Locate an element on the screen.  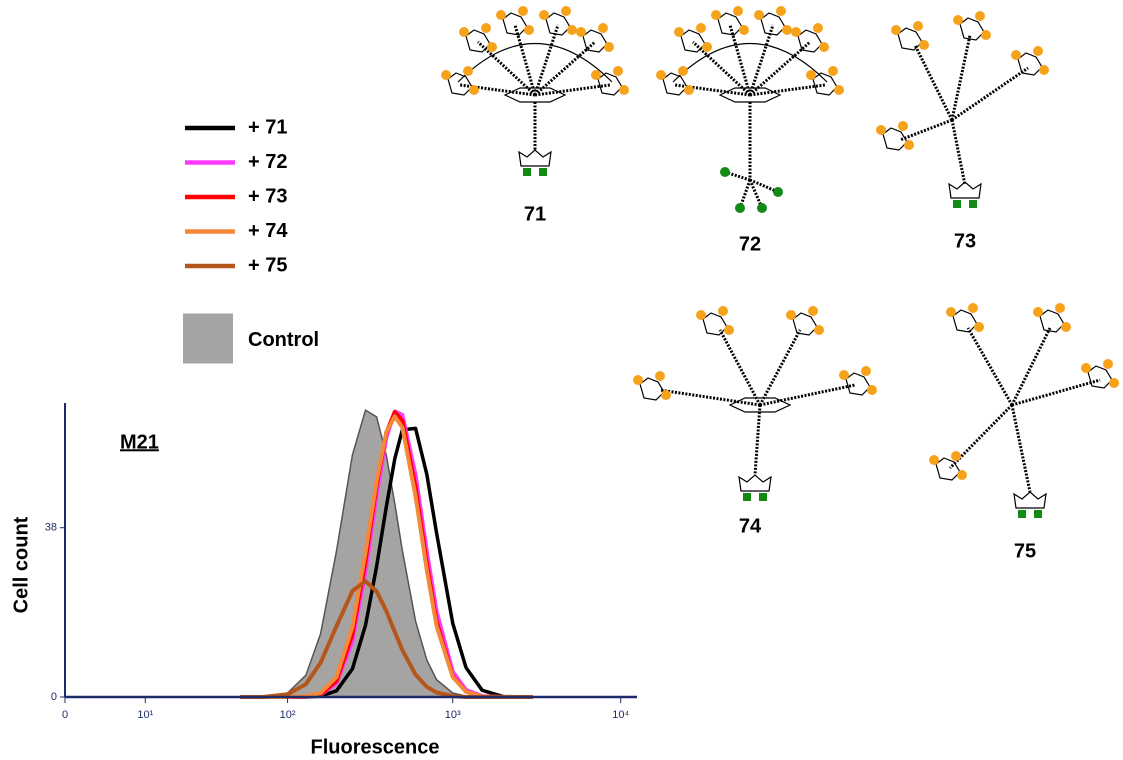
structure-label: 72 is located at coordinates (750, 244).